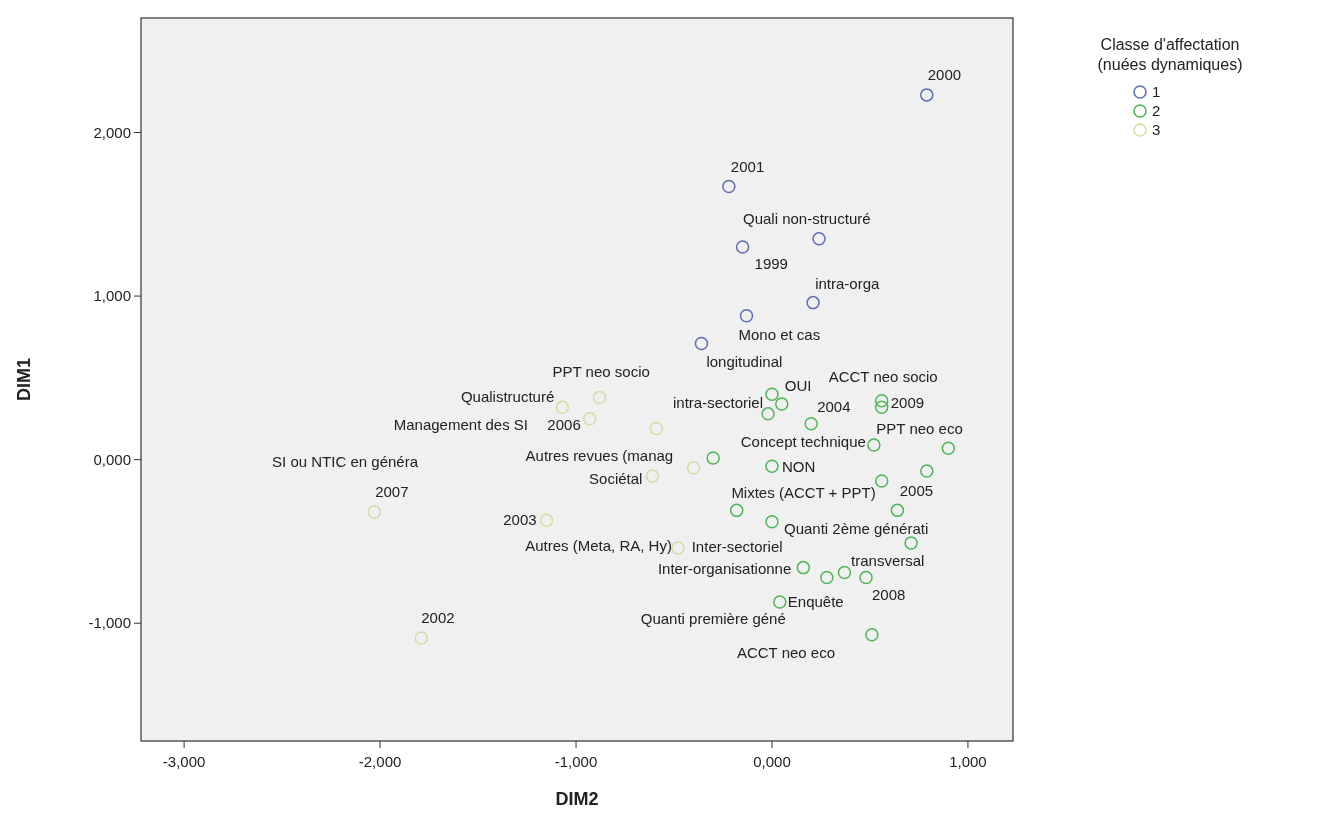 The width and height of the screenshot is (1325, 818). Describe the element at coordinates (803, 441) in the screenshot. I see `annotation: Concept technique` at that location.